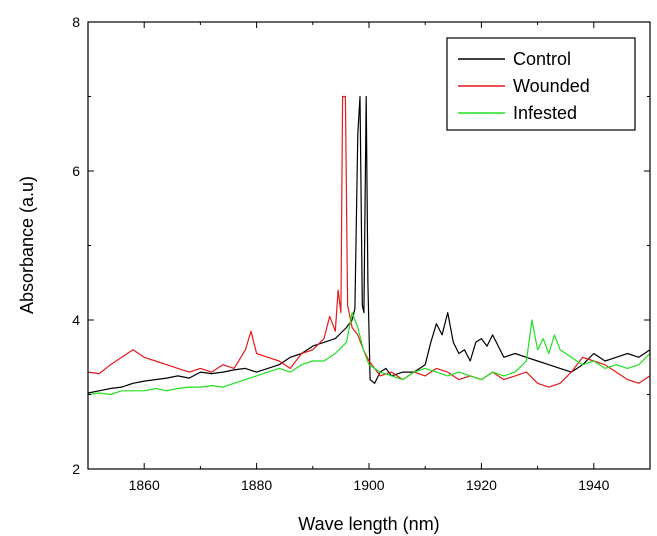  What do you see at coordinates (256, 485) in the screenshot?
I see `x-tick-label: 1880` at bounding box center [256, 485].